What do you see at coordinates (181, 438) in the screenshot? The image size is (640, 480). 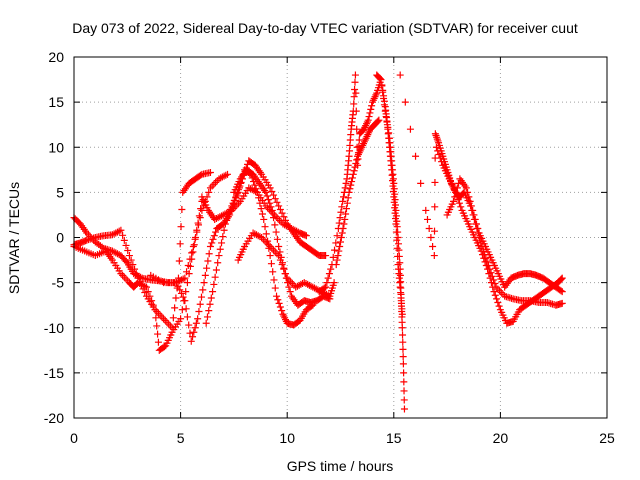 I see `x-tick-label: 5` at bounding box center [181, 438].